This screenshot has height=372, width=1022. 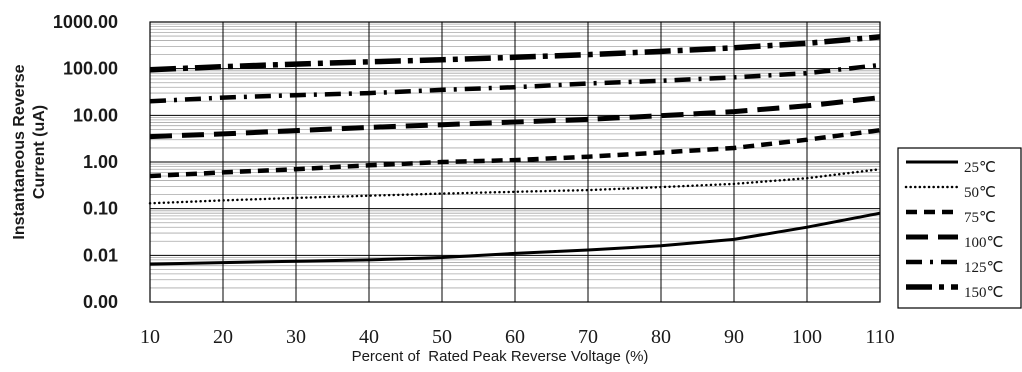 What do you see at coordinates (100, 302) in the screenshot?
I see `y-tick-label: 0.00` at bounding box center [100, 302].